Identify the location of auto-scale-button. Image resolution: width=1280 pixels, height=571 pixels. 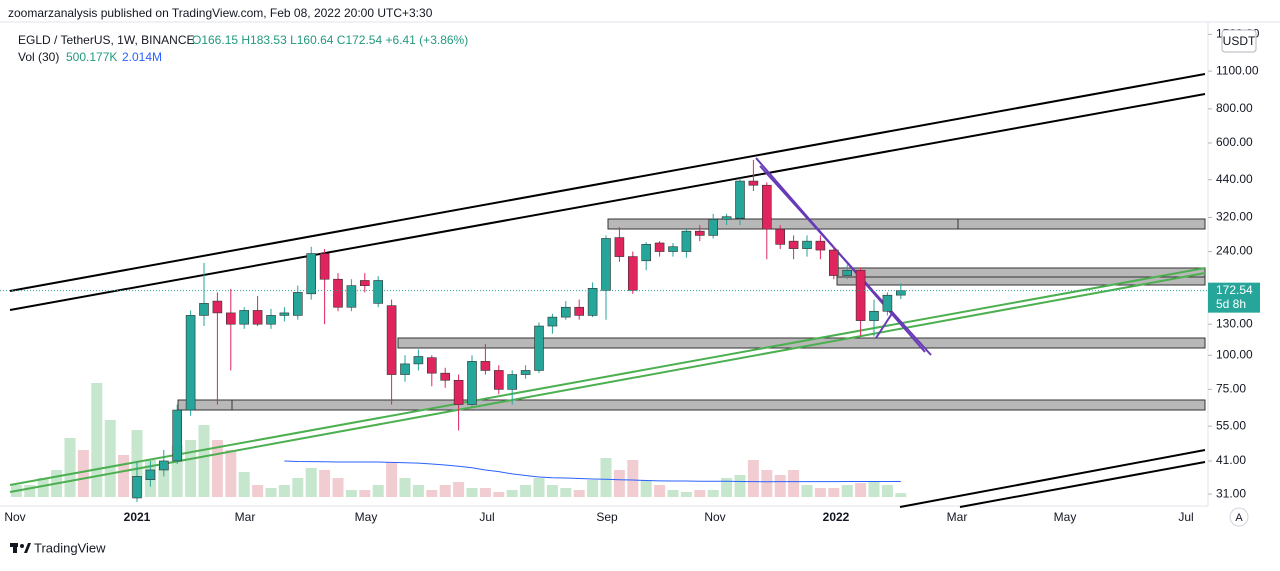
(1239, 517).